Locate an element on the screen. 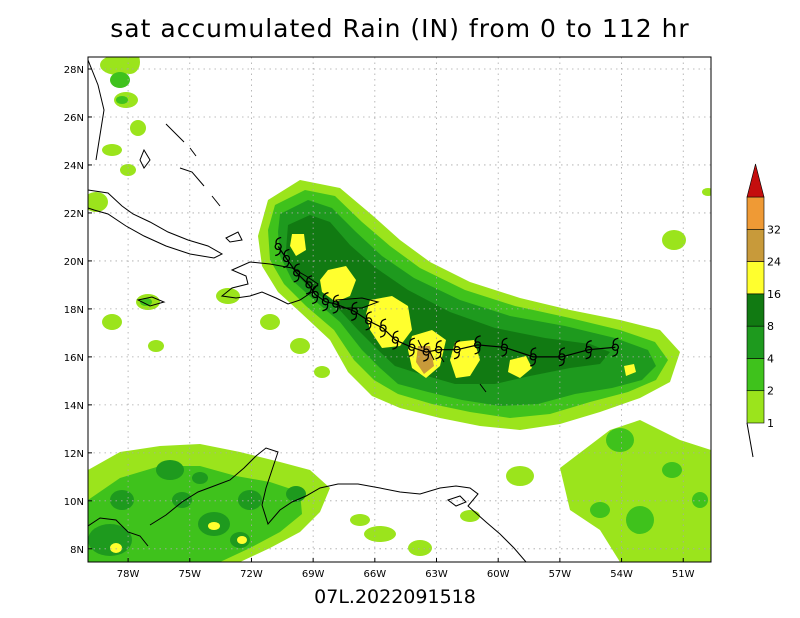 The height and width of the screenshot is (618, 800). lon-tick-label: 54W is located at coordinates (621, 574).